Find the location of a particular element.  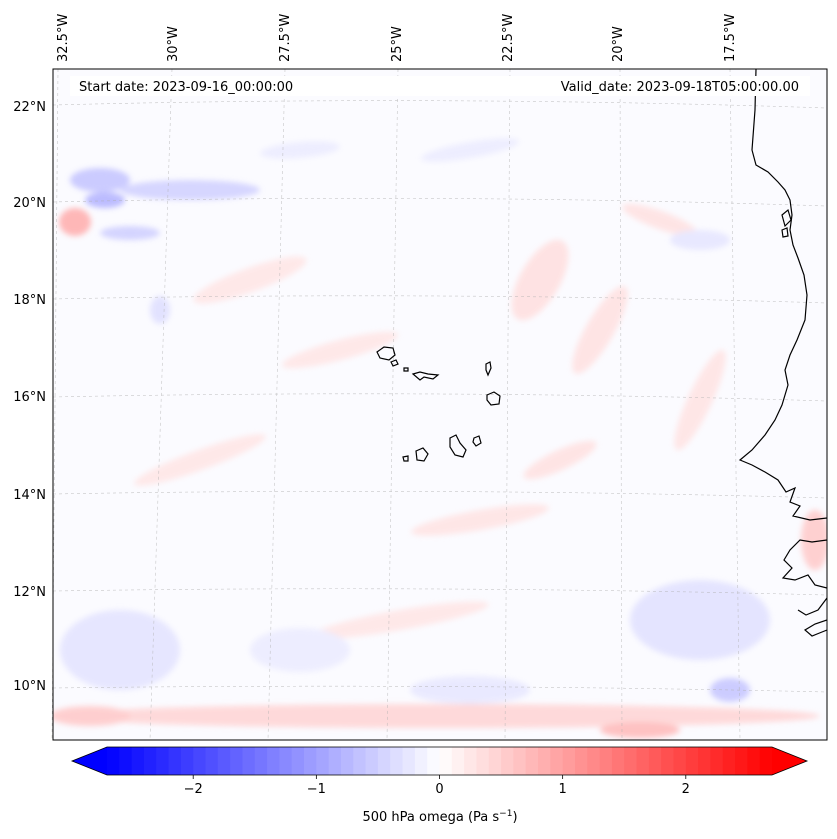

colorbar-label: 500 hPa omega (Pa s−1) is located at coordinates (439, 817).